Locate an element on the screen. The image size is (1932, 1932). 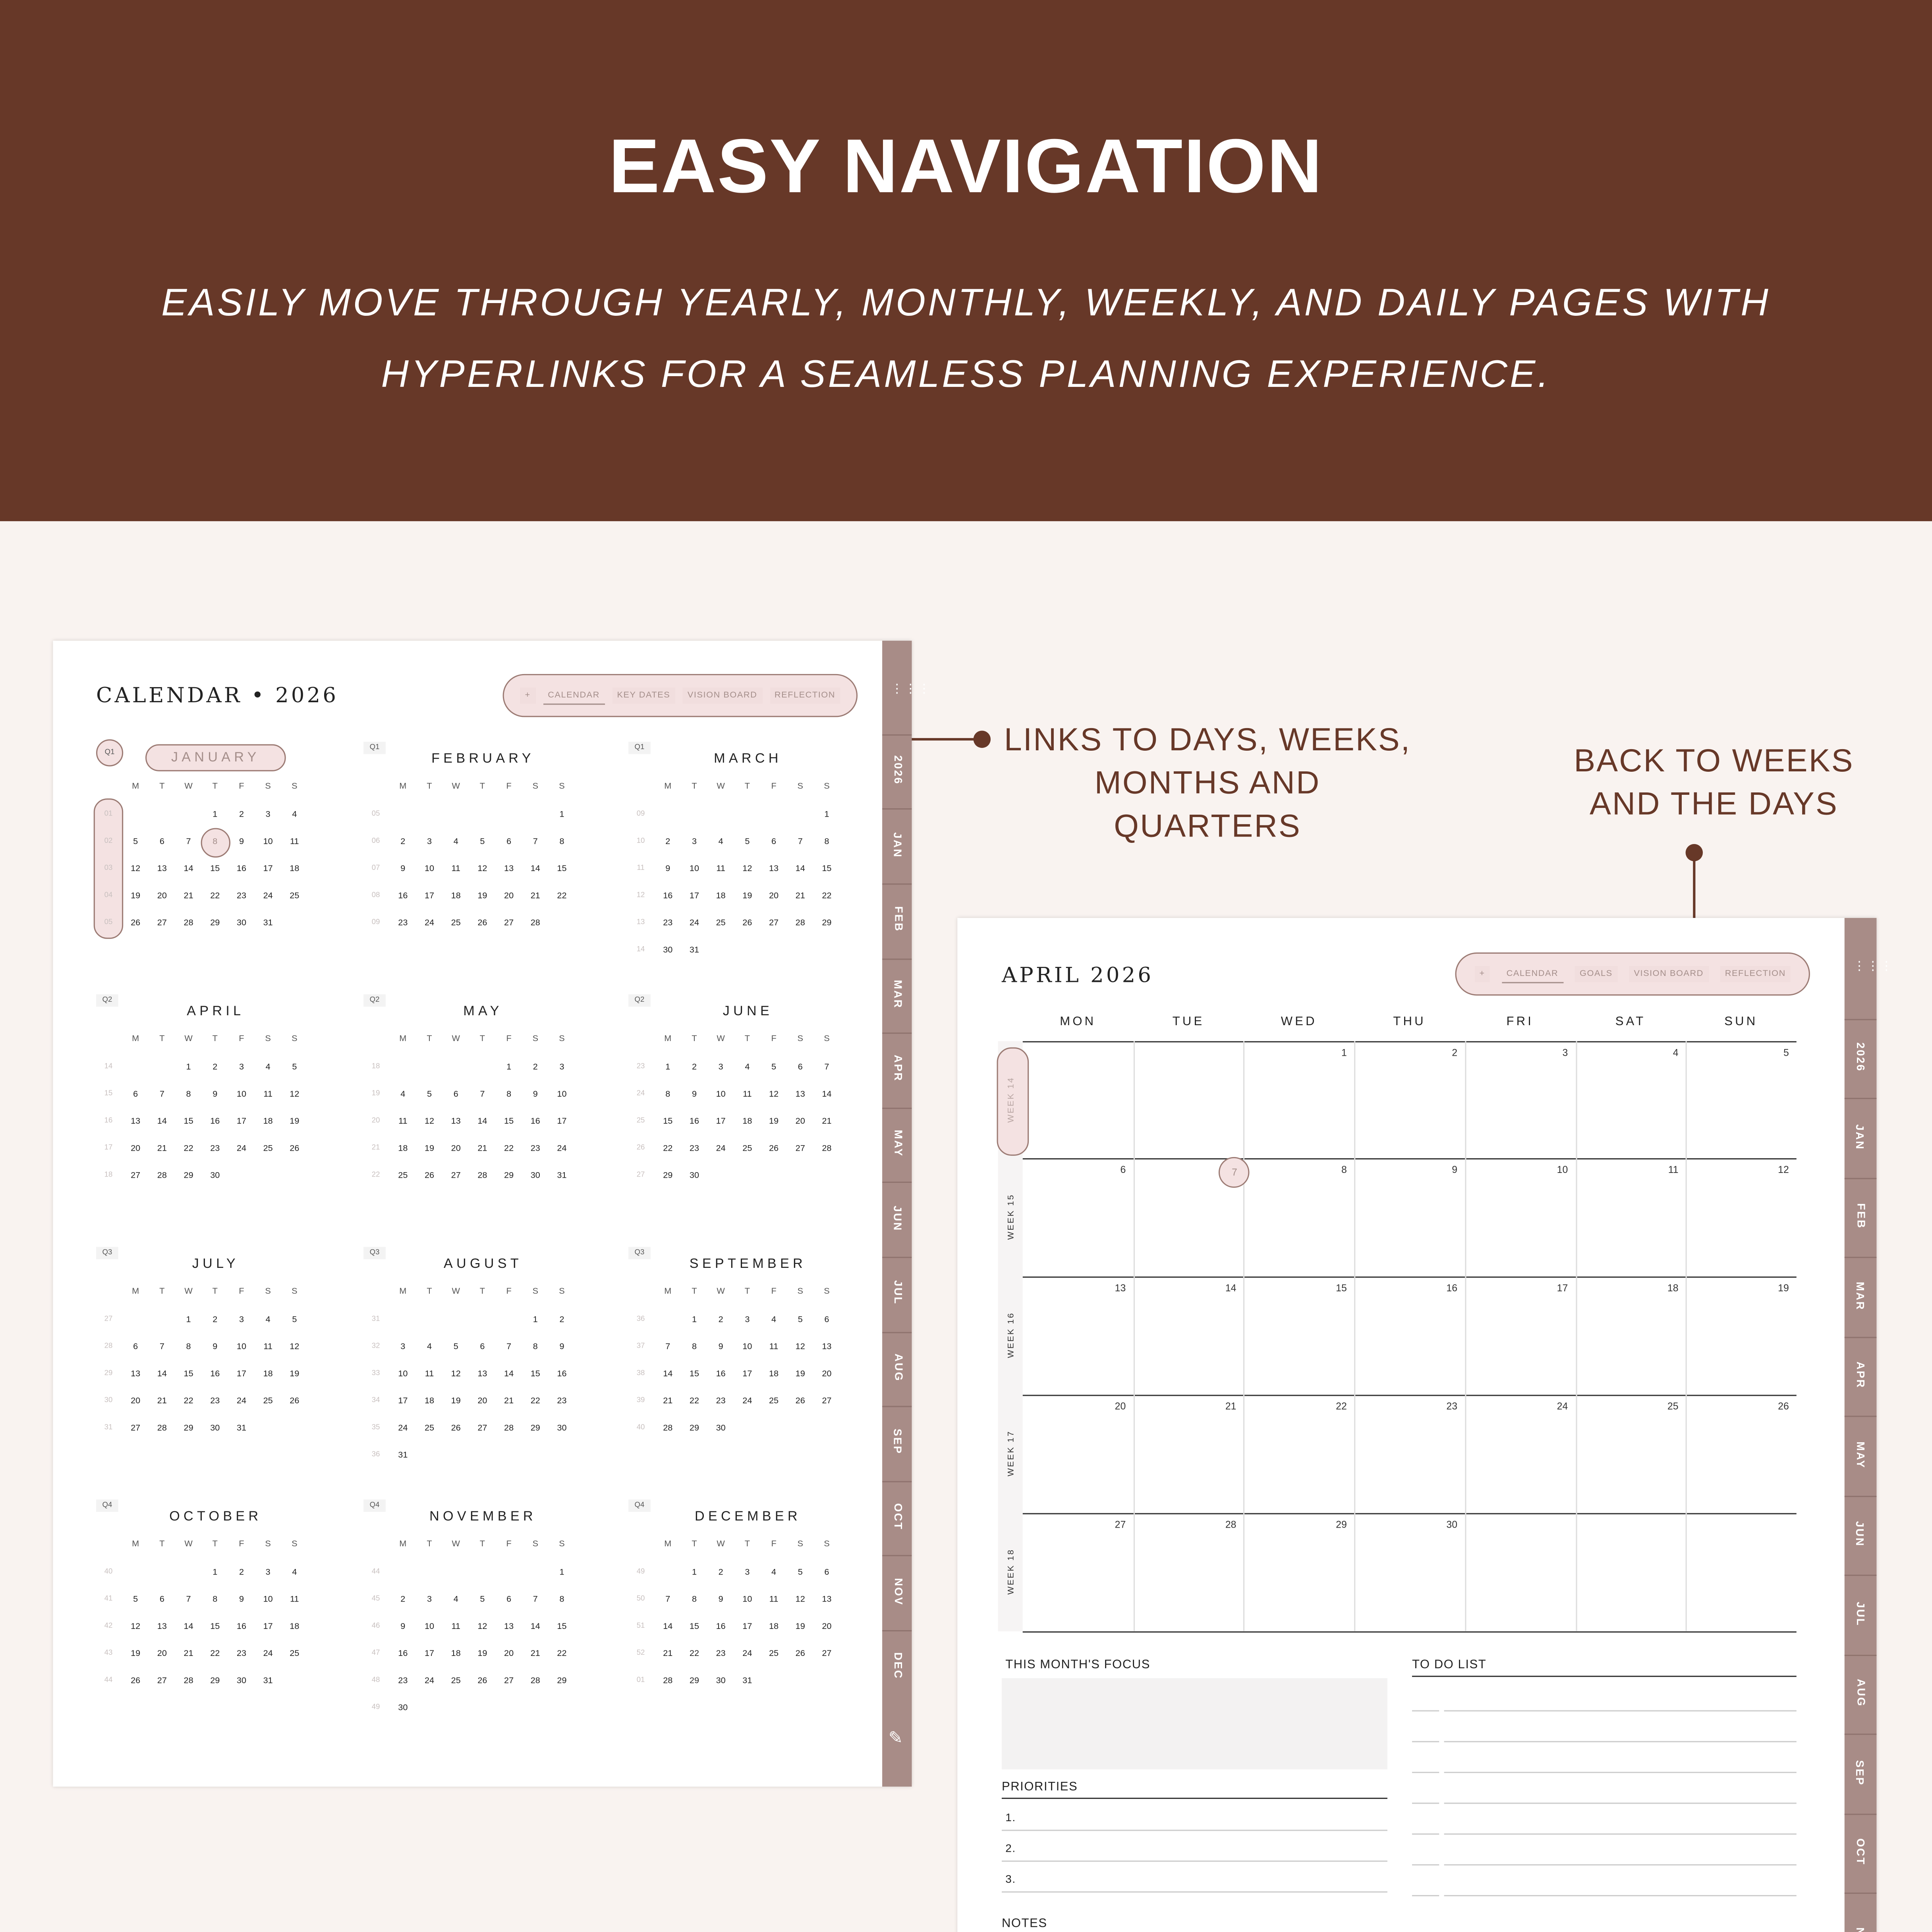
day-link: 18 is located at coordinates (456, 897).